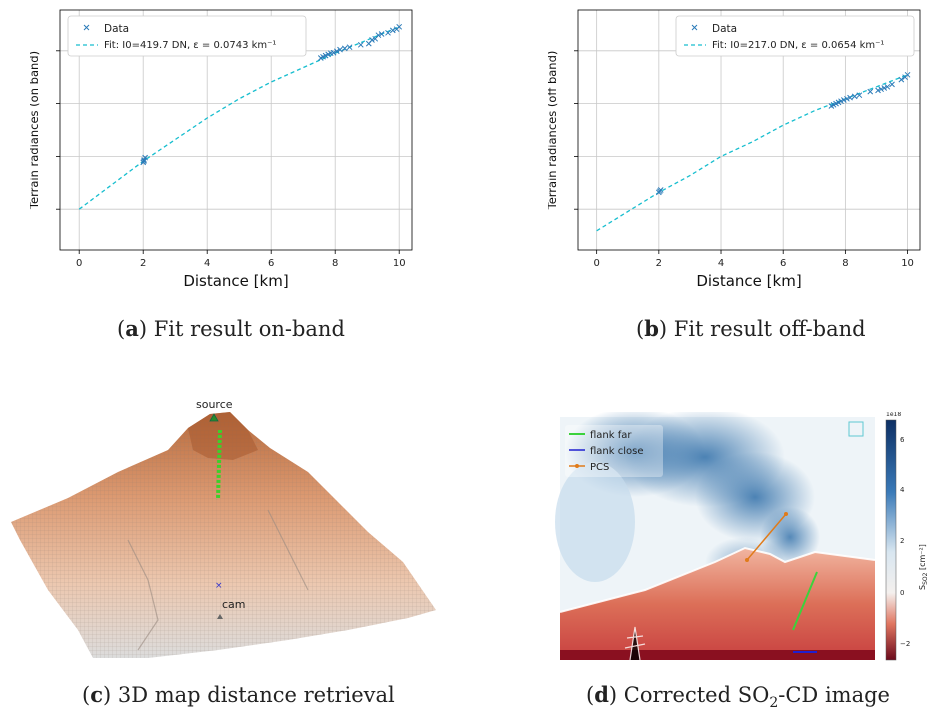 The image size is (933, 713). Describe the element at coordinates (238, 694) in the screenshot. I see `caption-c: (c) 3D map distance retrieval` at that location.